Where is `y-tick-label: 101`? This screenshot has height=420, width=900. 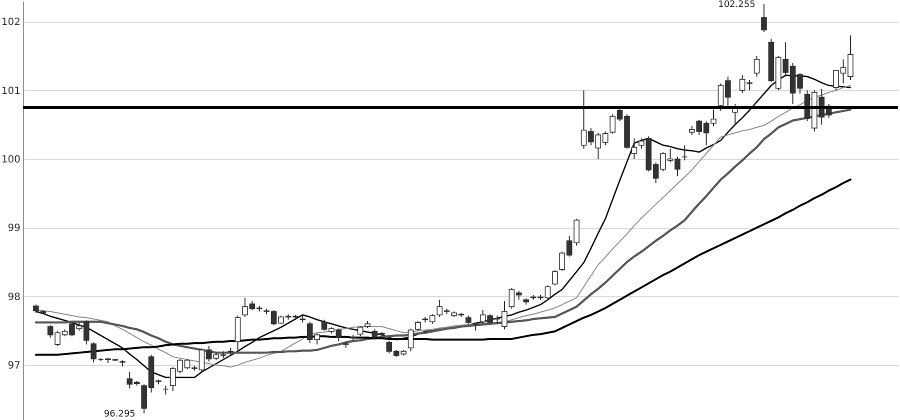
y-tick-label: 101 is located at coordinates (10, 91).